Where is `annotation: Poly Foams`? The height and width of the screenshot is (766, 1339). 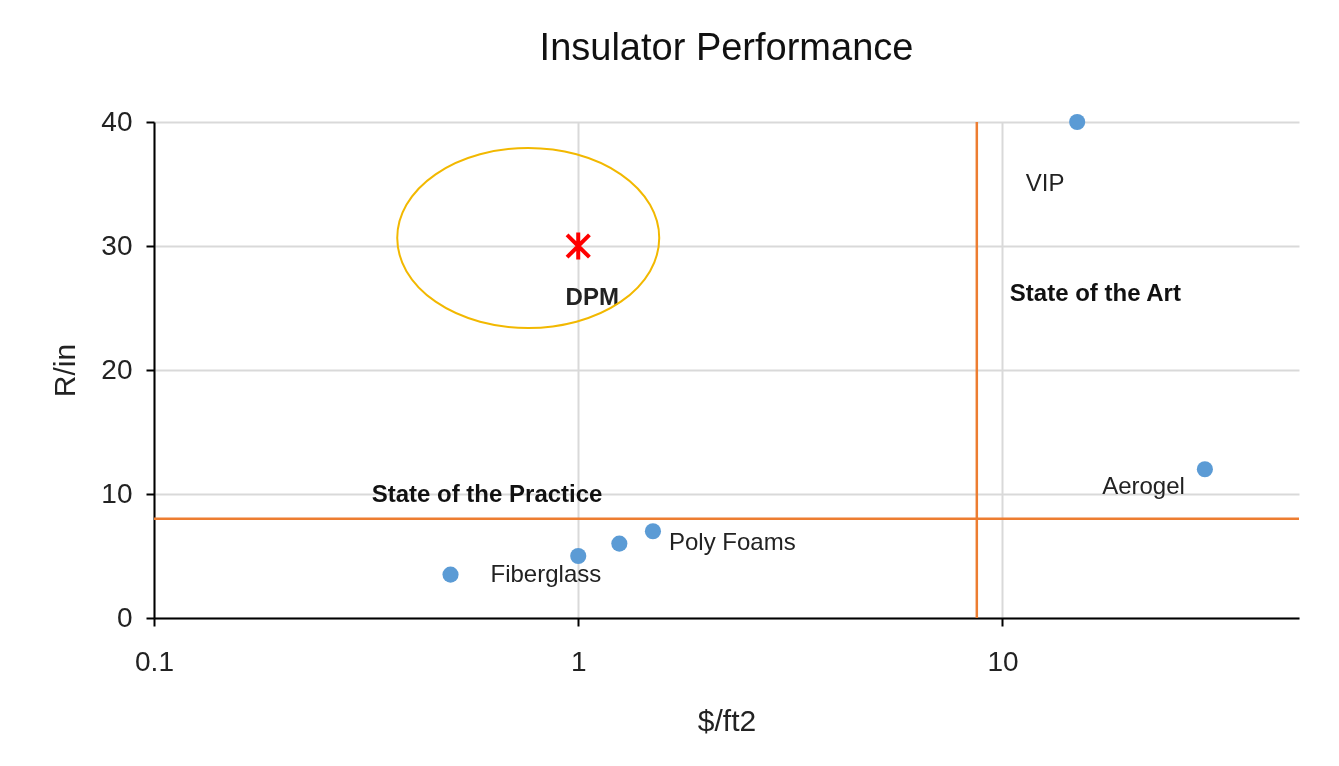
annotation: Poly Foams is located at coordinates (732, 542).